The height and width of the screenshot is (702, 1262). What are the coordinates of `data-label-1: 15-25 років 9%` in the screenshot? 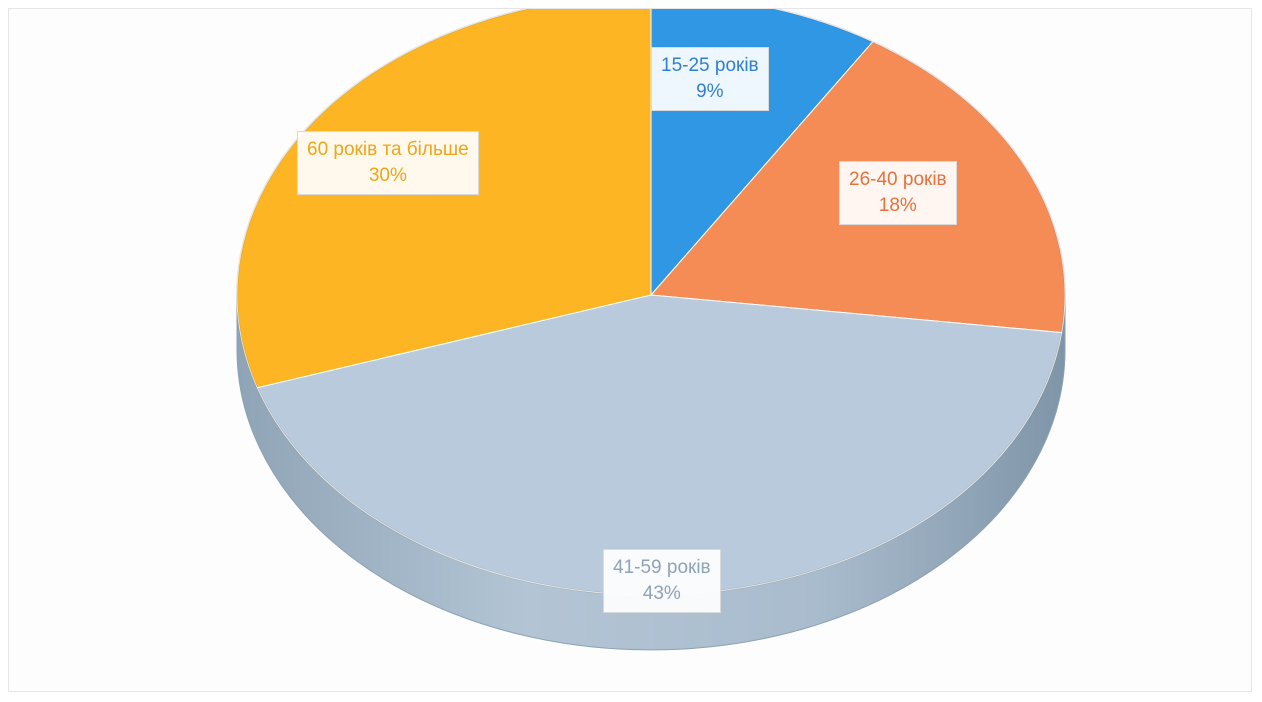 It's located at (710, 79).